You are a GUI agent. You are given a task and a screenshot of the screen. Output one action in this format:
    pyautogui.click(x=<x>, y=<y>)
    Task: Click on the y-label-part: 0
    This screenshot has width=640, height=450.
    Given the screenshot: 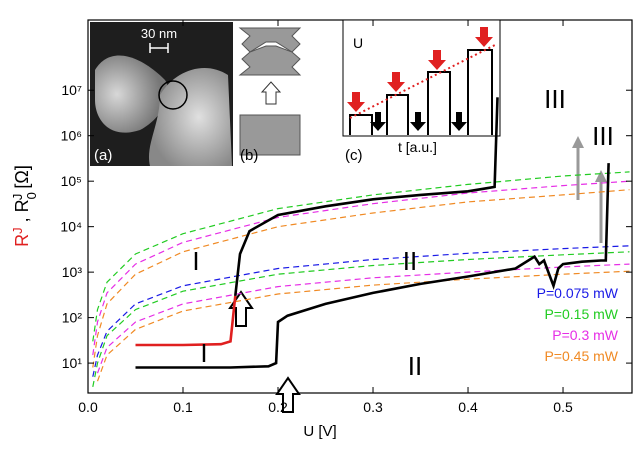 What is the action you would take?
    pyautogui.click(x=31, y=195)
    